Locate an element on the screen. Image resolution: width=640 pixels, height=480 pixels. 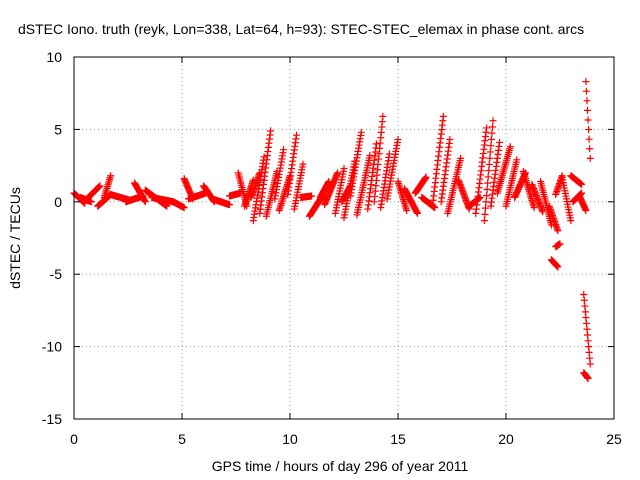
x-tick-label: 20 is located at coordinates (506, 439).